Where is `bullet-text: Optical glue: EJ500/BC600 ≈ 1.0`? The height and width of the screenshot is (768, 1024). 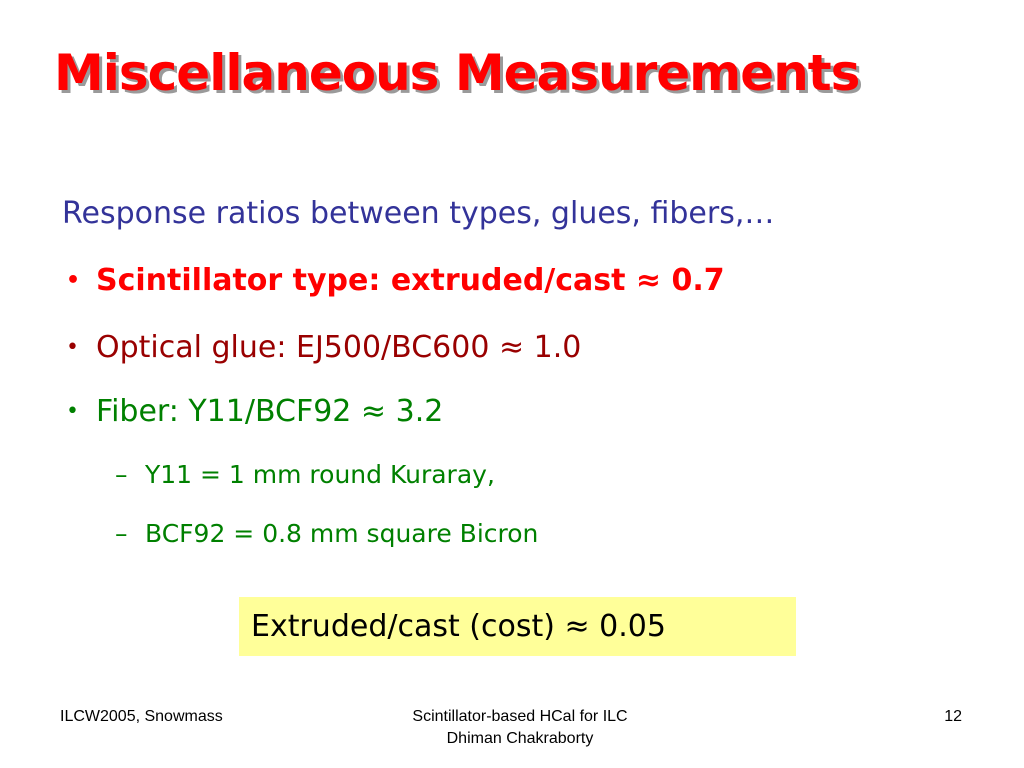
bullet-text: Optical glue: EJ500/BC600 ≈ 1.0 is located at coordinates (339, 347).